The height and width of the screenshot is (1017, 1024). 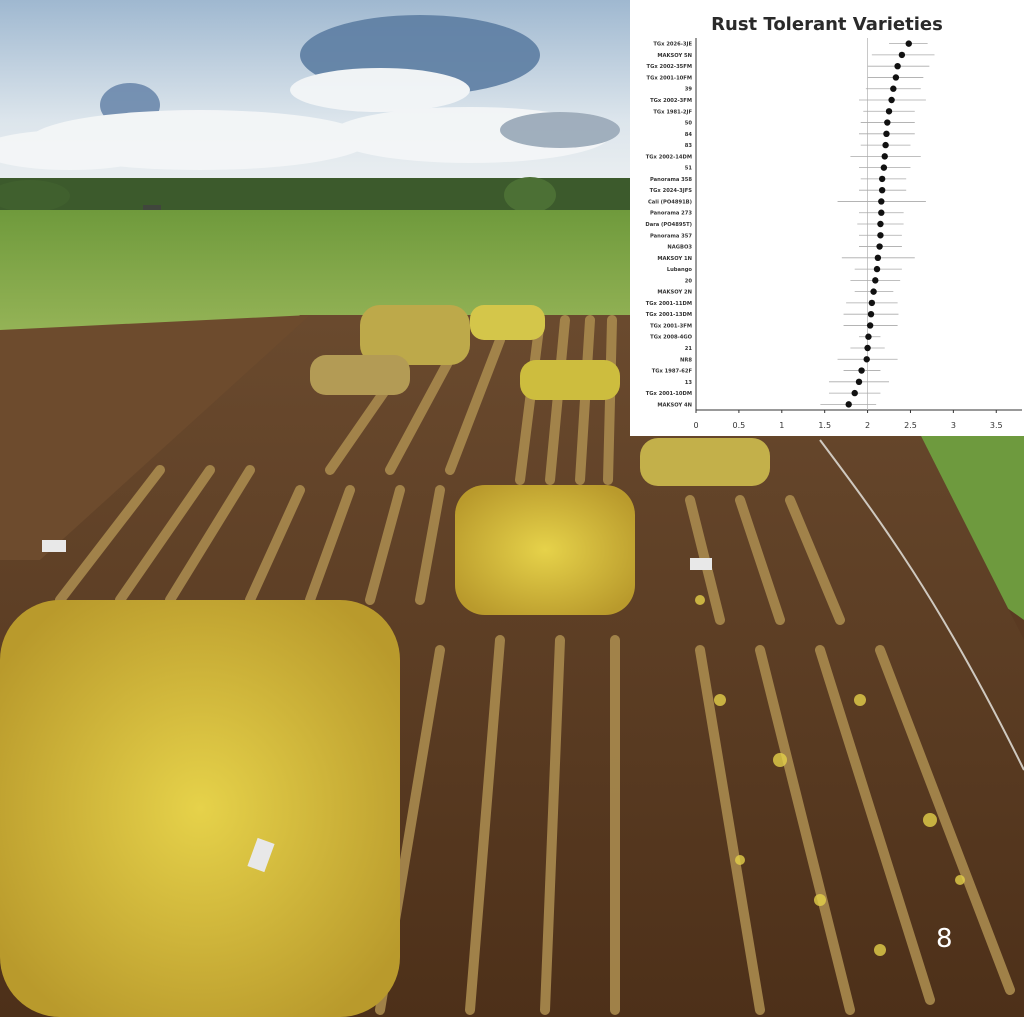 I want to click on x-tick-label: 0.5, so click(x=739, y=425).